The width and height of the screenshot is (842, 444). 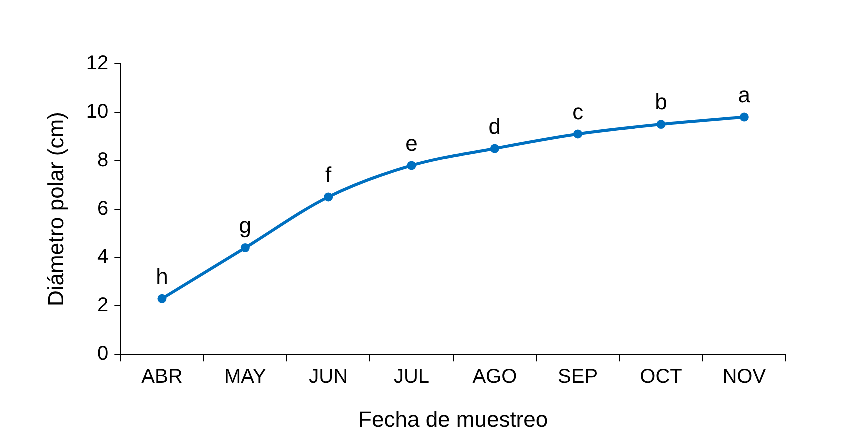 What do you see at coordinates (245, 225) in the screenshot?
I see `annotation: g` at bounding box center [245, 225].